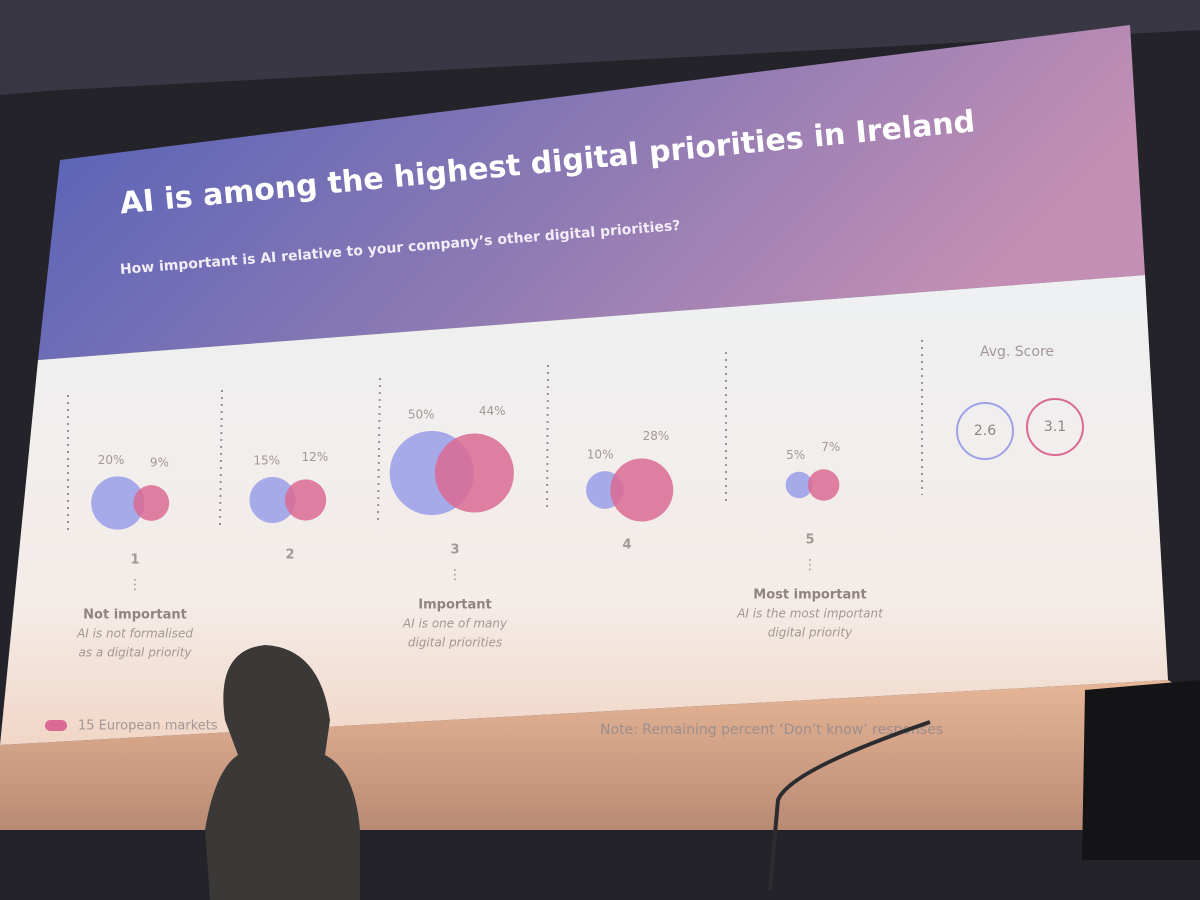  What do you see at coordinates (159, 463) in the screenshot?
I see `value-label: 9%` at bounding box center [159, 463].